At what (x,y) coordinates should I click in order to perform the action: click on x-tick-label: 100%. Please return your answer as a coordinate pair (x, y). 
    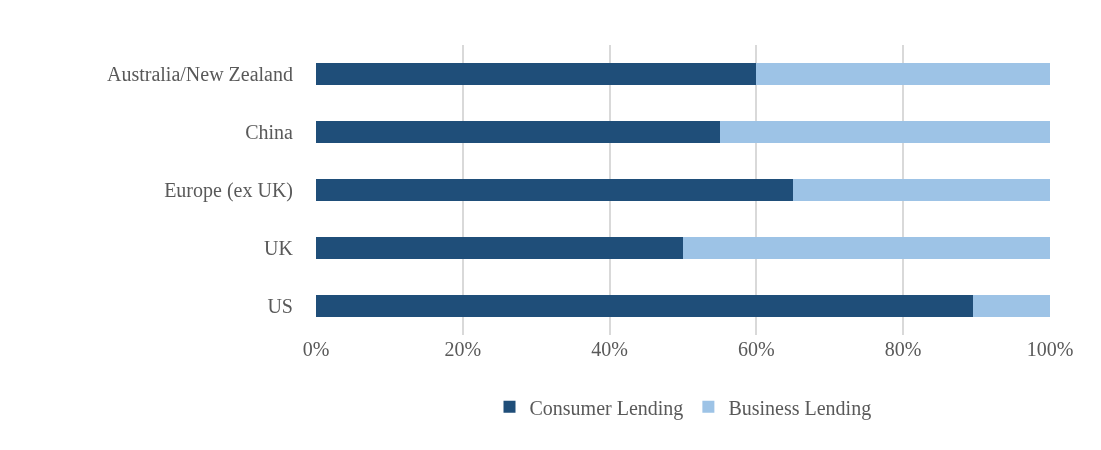
    Looking at the image, I should click on (1050, 349).